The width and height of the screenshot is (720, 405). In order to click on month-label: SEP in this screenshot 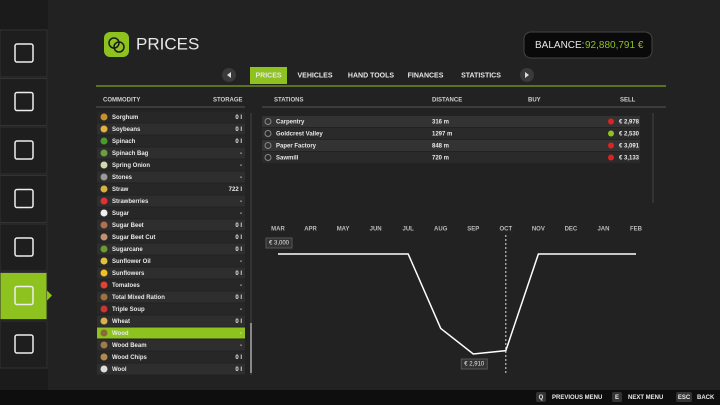, I will do `click(473, 230)`.